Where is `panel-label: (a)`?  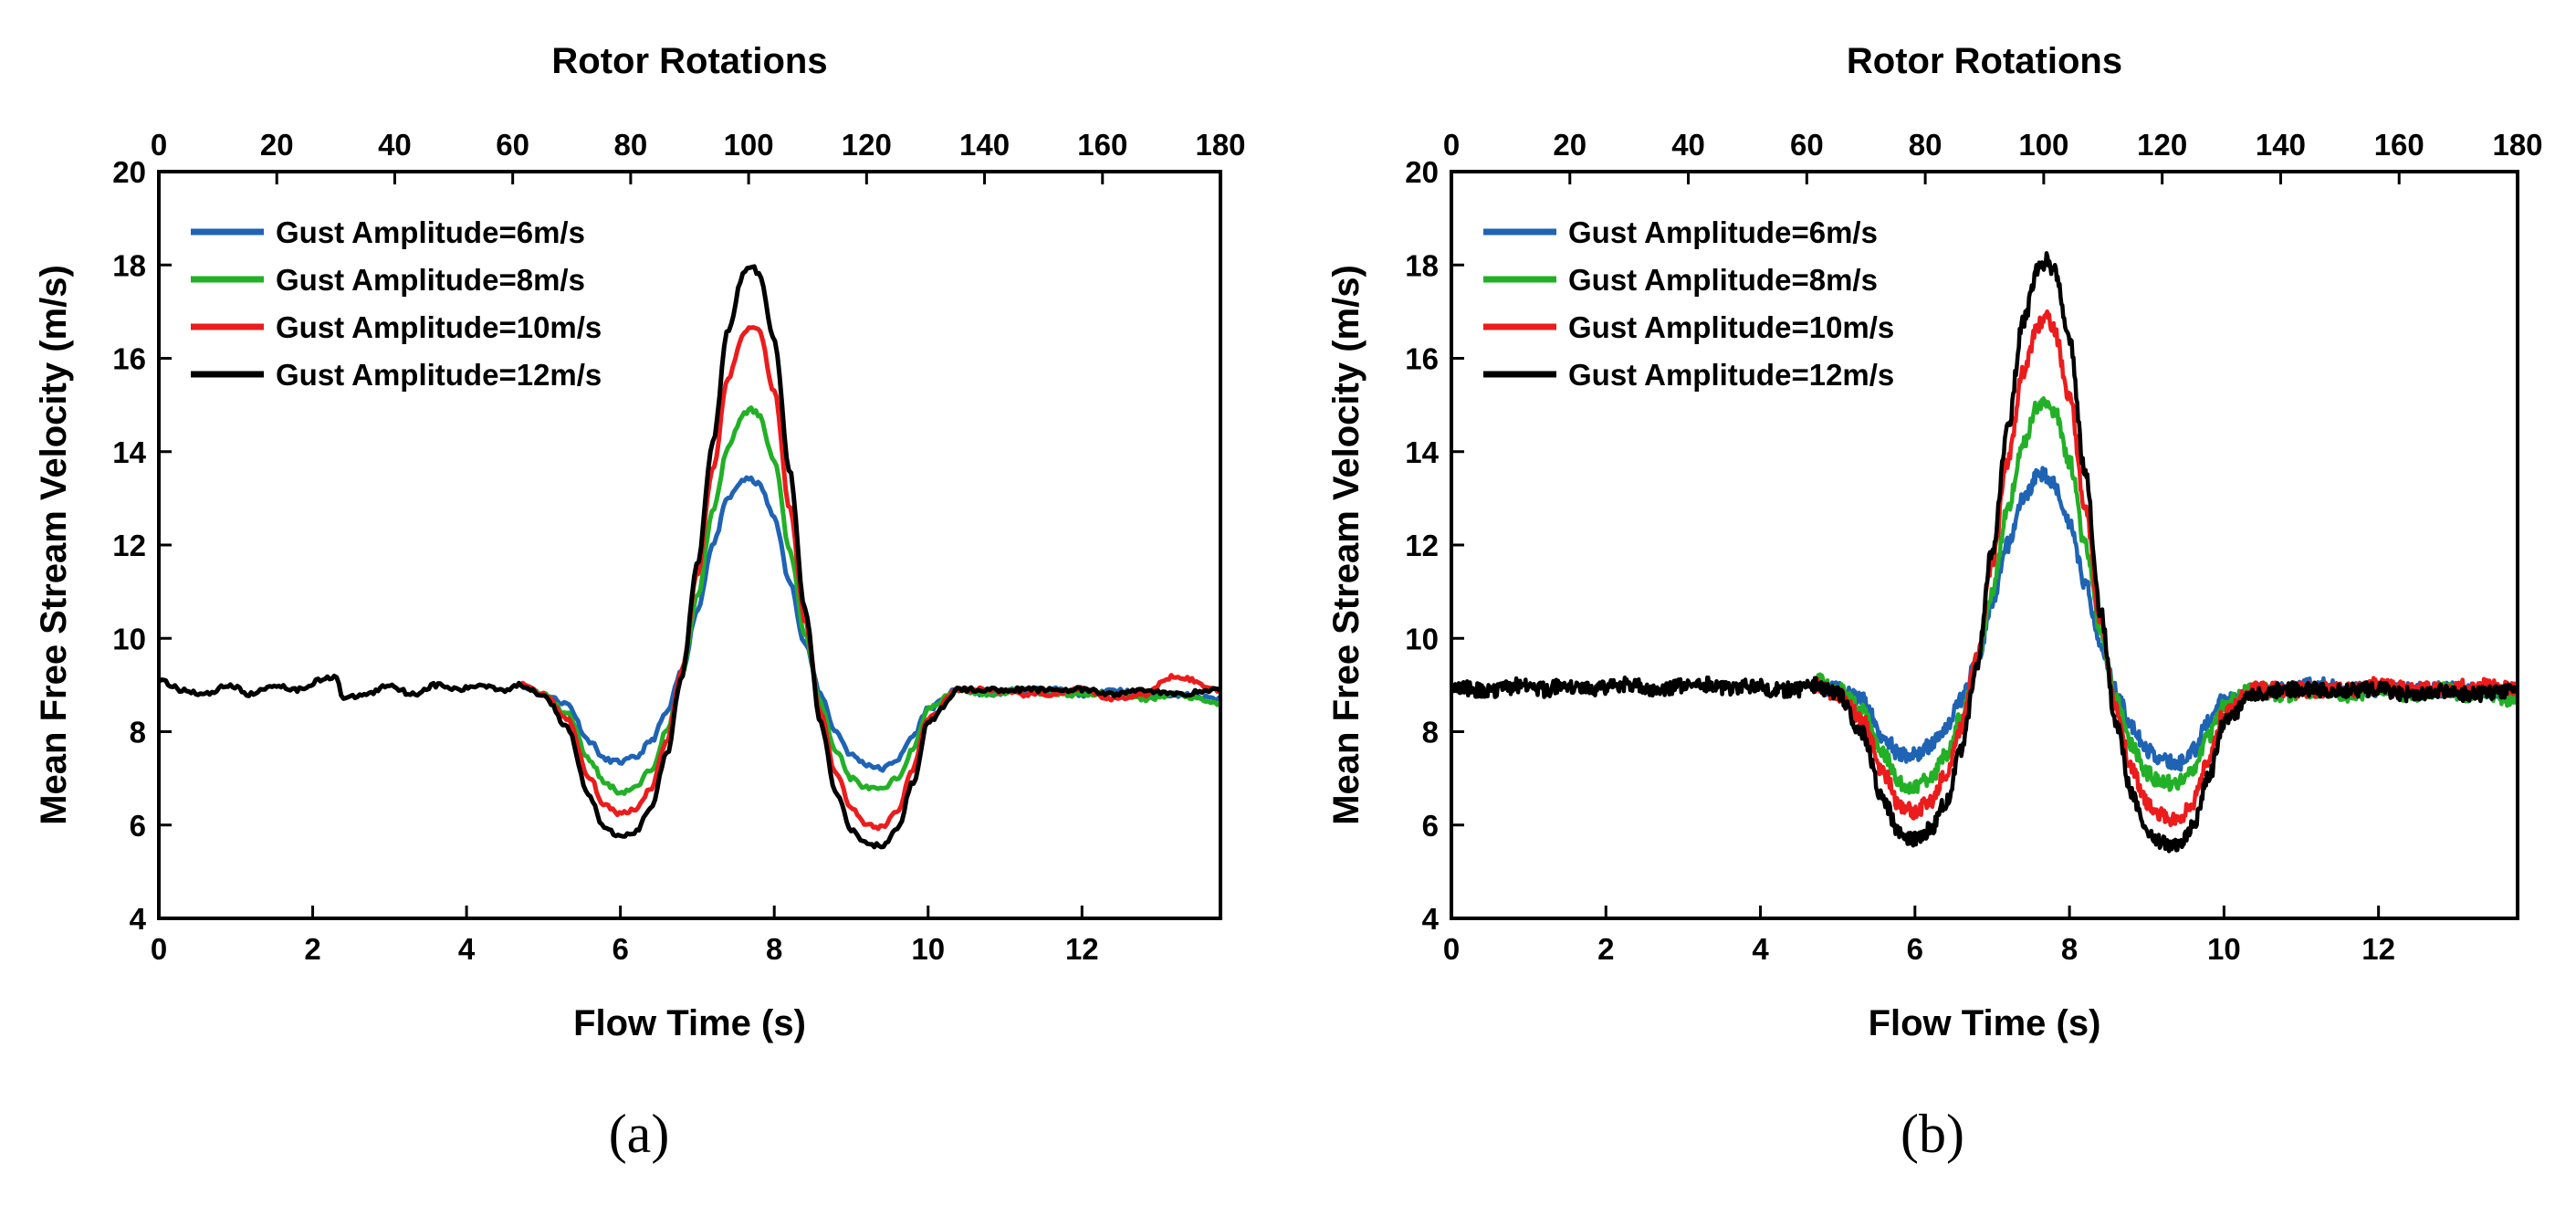 panel-label: (a) is located at coordinates (639, 1134).